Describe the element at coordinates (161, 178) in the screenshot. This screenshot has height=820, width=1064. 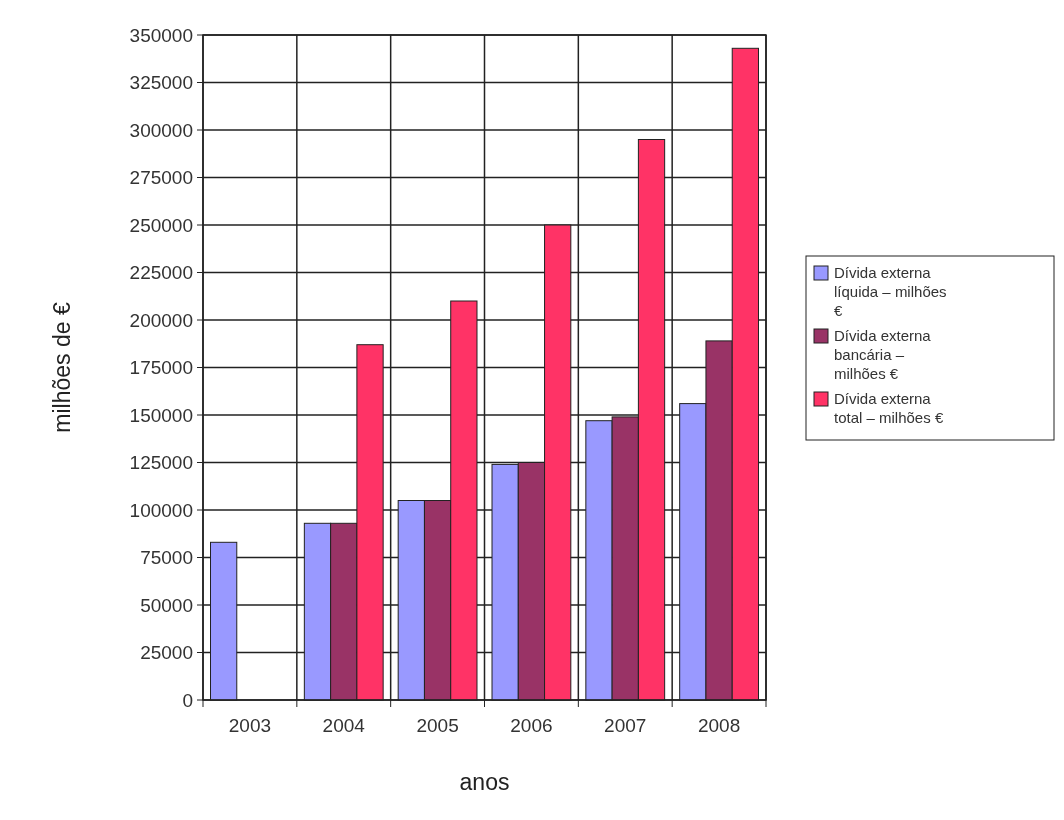
I see `y-tick-label: 275000` at that location.